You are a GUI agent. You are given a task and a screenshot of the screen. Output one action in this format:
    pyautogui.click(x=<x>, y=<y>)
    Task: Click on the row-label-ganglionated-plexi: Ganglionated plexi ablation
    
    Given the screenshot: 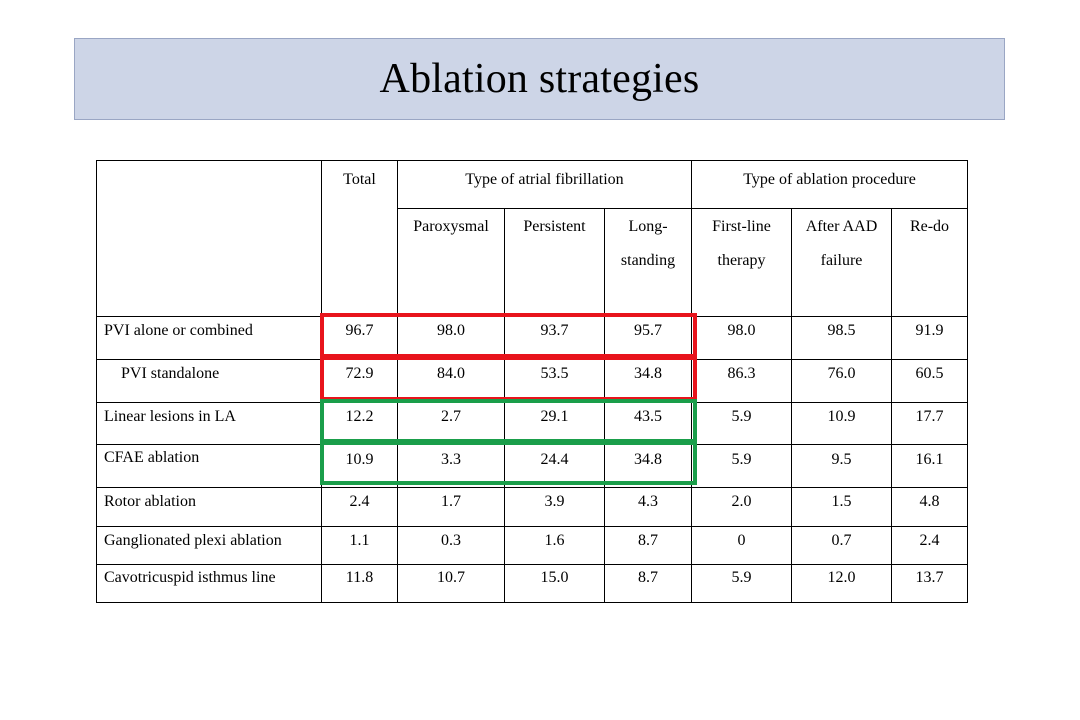 What is the action you would take?
    pyautogui.click(x=193, y=540)
    